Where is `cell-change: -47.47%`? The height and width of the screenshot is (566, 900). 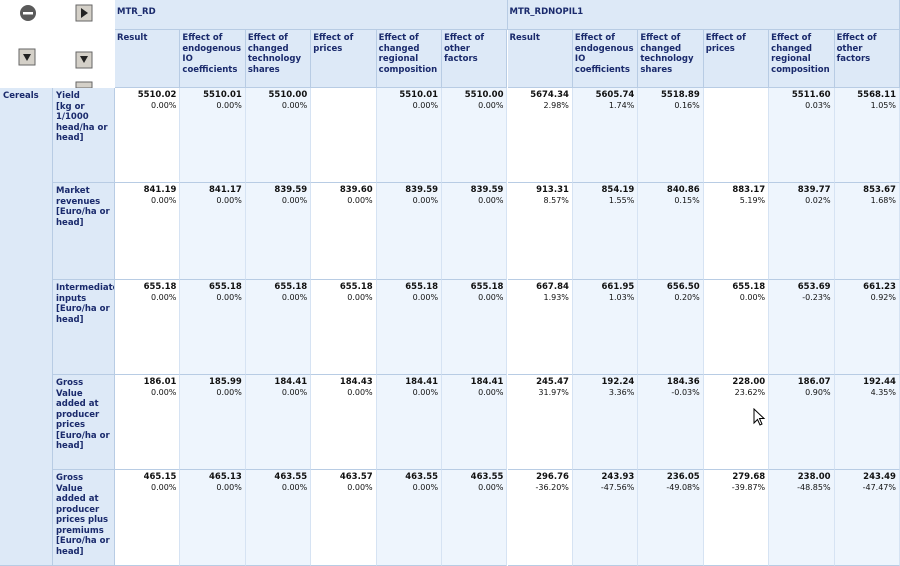
cell-change: -47.47% is located at coordinates (879, 487).